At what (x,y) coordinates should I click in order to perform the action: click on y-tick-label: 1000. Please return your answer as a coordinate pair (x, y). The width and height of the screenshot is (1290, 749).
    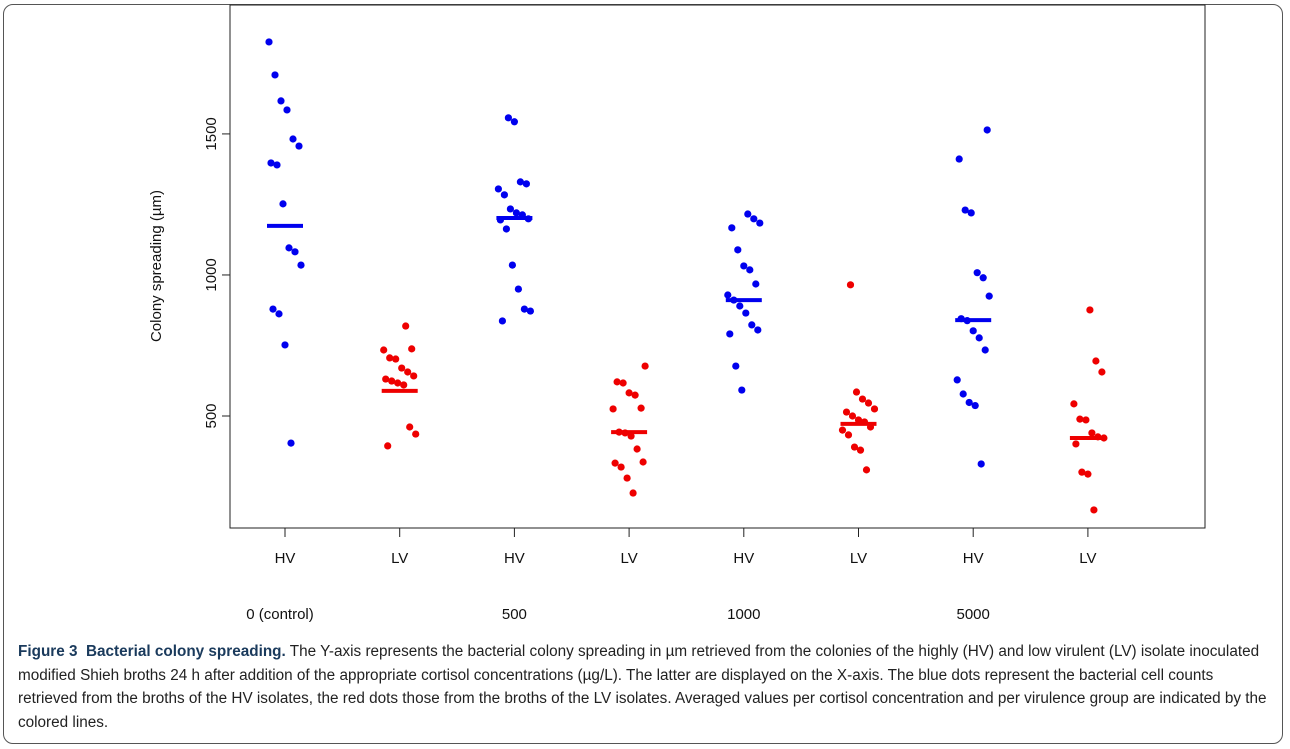
    Looking at the image, I should click on (211, 274).